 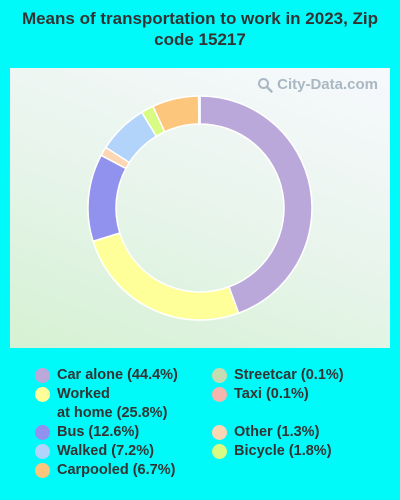 I want to click on legend-item-worked-at-home: Worked at home (25.8%), so click(x=101, y=404).